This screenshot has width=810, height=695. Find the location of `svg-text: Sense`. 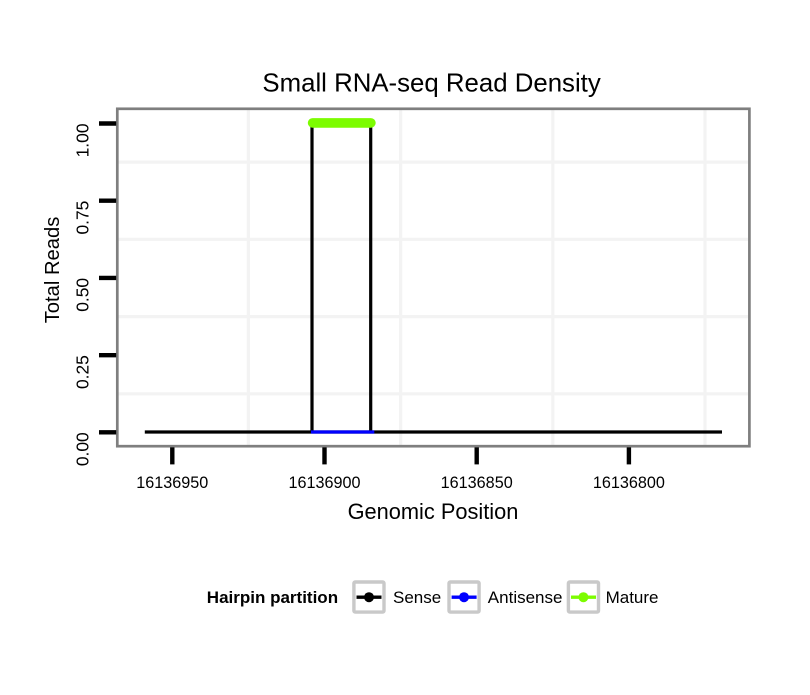

svg-text: Sense is located at coordinates (417, 597).